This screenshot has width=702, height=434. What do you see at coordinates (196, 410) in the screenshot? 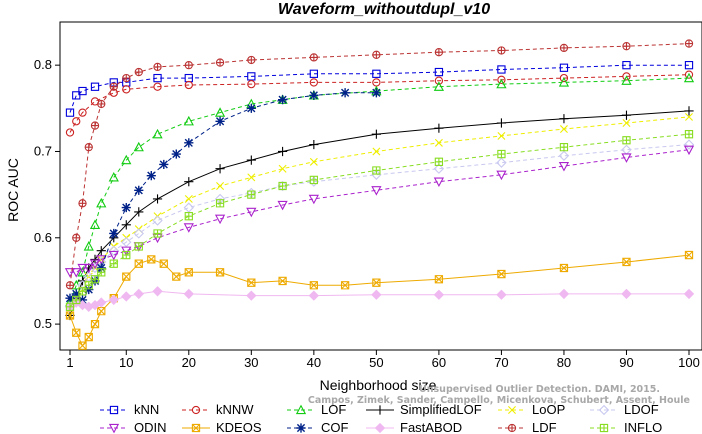
I see `legend-knnw-point` at bounding box center [196, 410].